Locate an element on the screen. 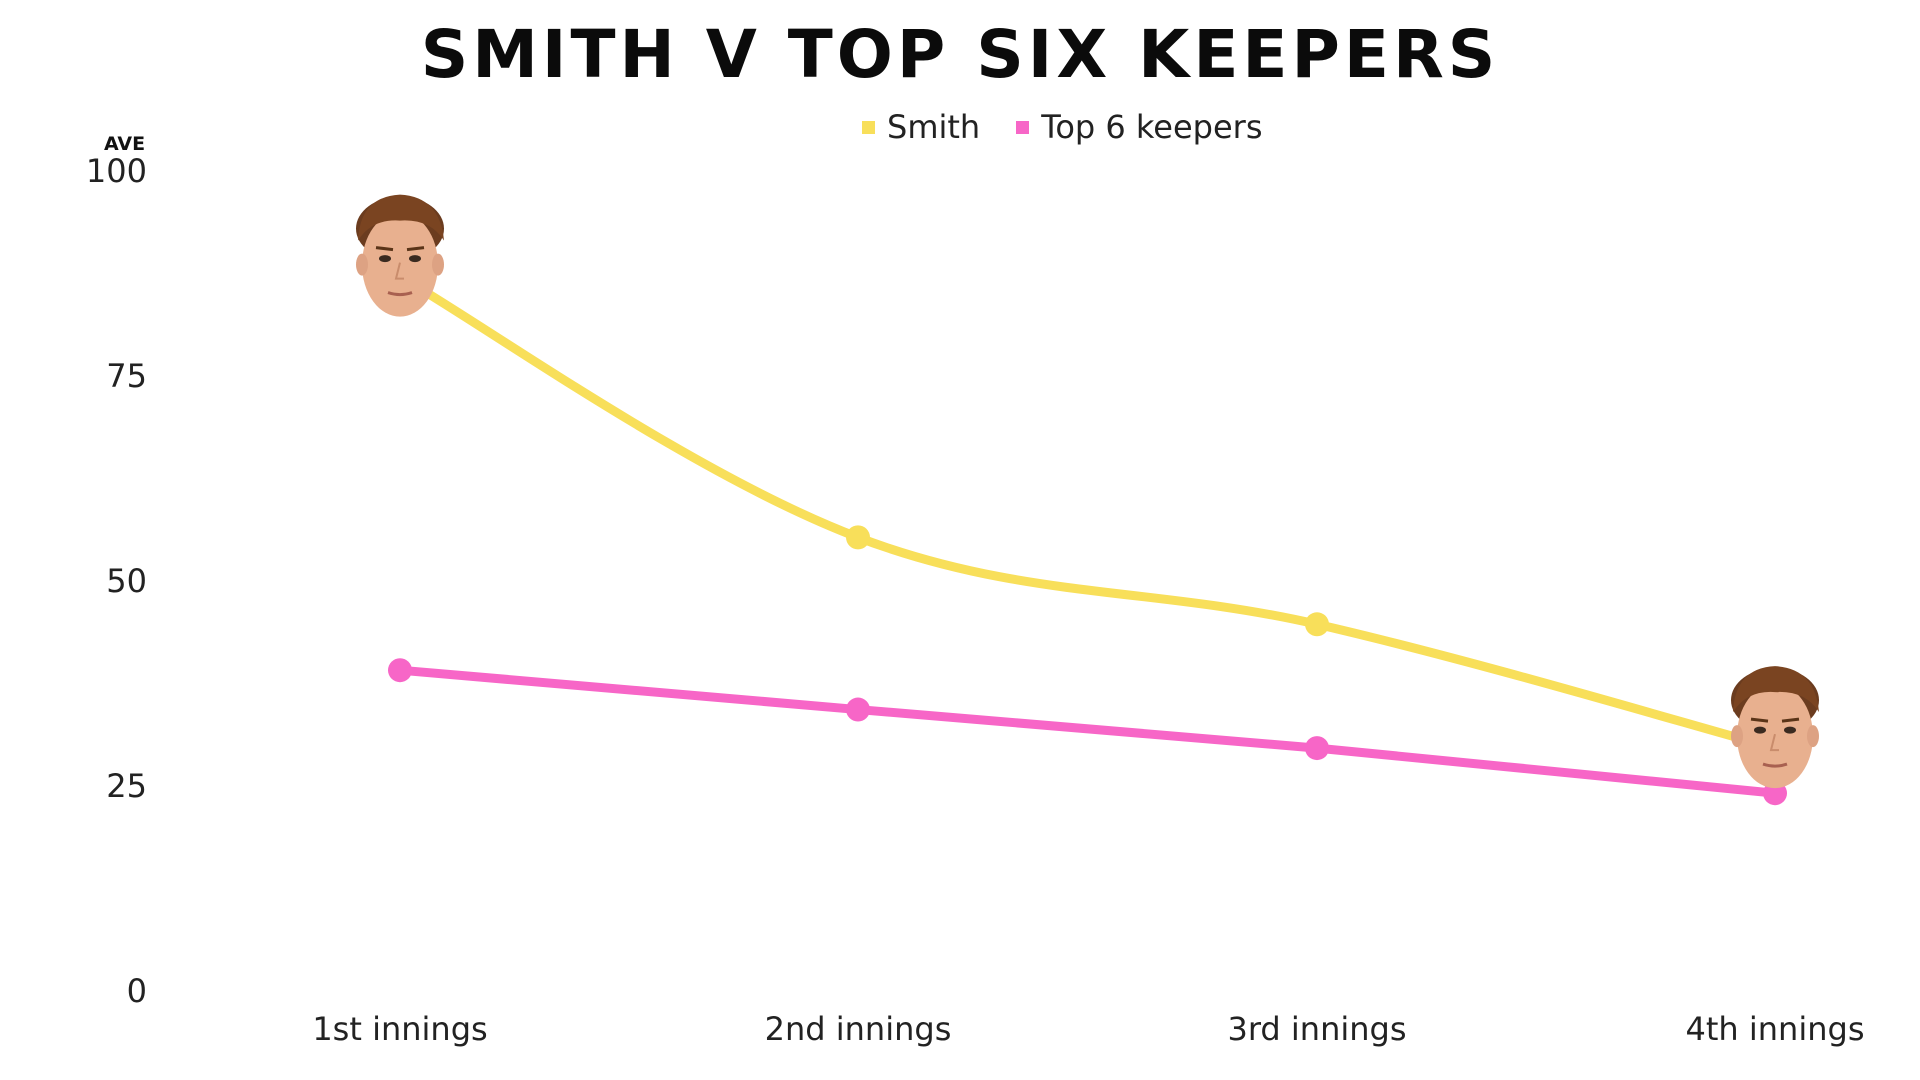 Image resolution: width=1920 pixels, height=1080 pixels. legend-swatch-top-6-keepers is located at coordinates (1023, 127).